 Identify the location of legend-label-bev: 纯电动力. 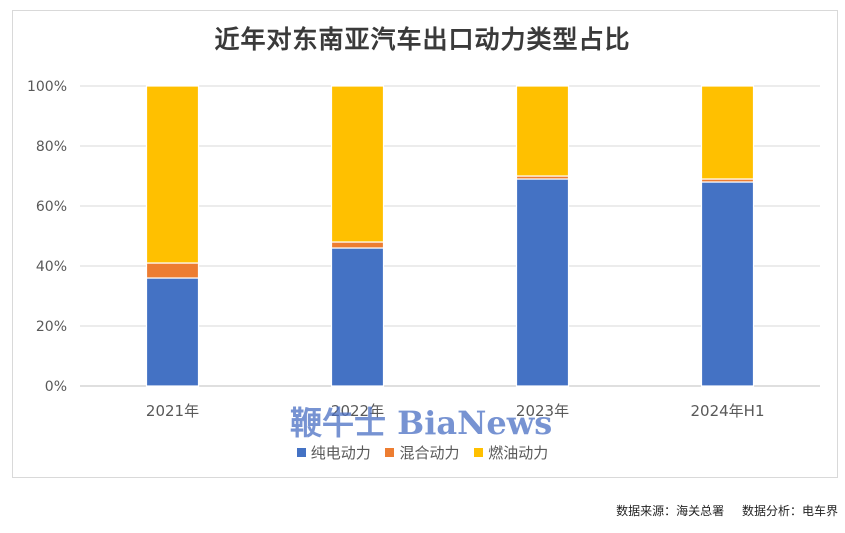
(340, 453).